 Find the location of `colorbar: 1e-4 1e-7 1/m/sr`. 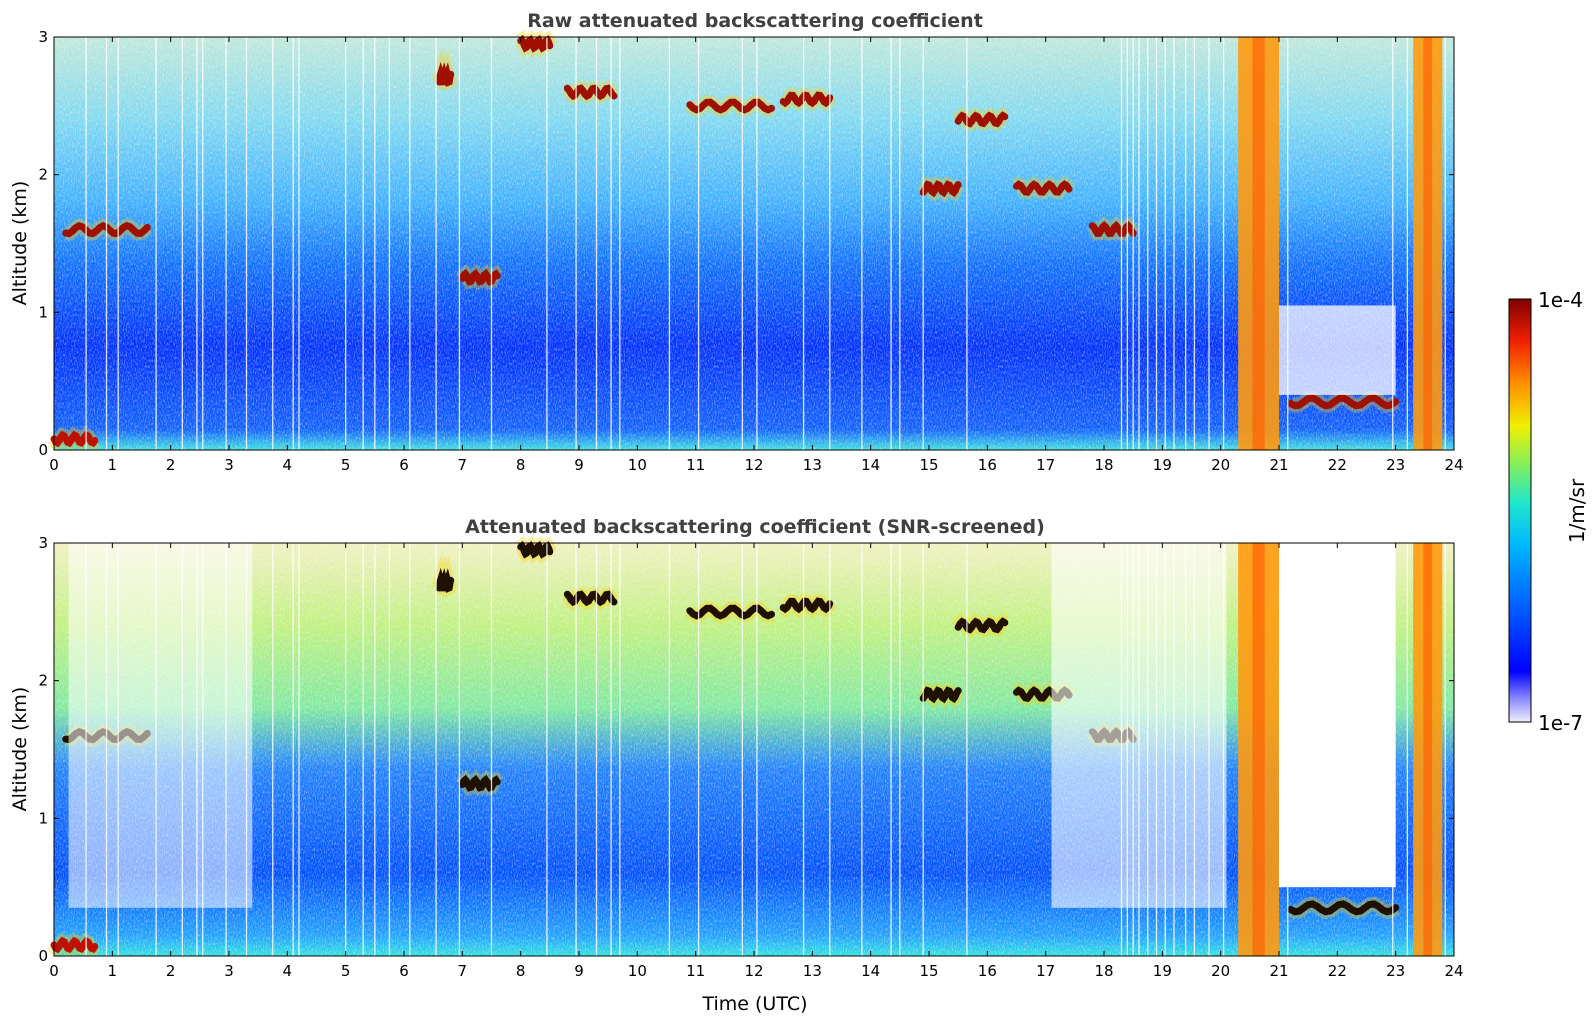

colorbar: 1e-4 1e-7 1/m/sr is located at coordinates (1548, 511).